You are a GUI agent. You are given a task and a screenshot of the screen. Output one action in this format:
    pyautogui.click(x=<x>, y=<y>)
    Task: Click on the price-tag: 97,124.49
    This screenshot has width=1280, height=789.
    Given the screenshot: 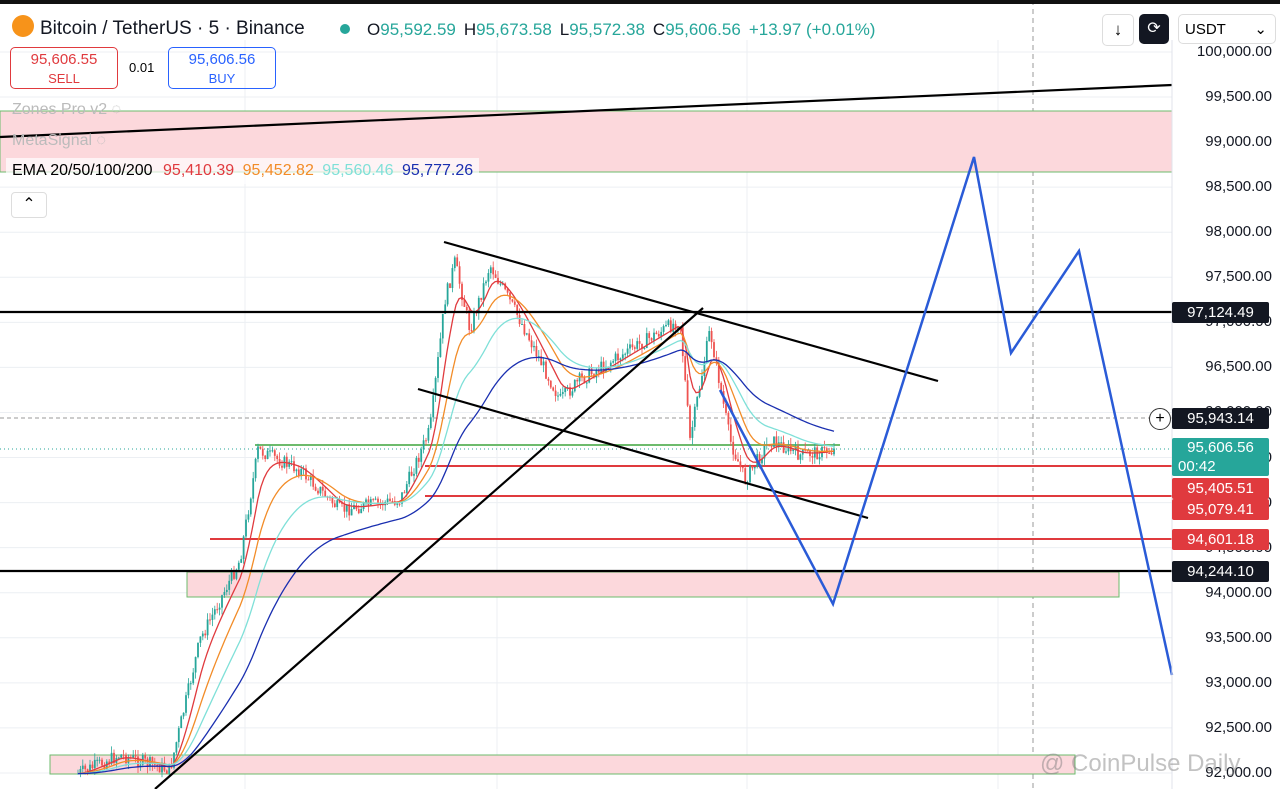 What is the action you would take?
    pyautogui.click(x=1220, y=312)
    